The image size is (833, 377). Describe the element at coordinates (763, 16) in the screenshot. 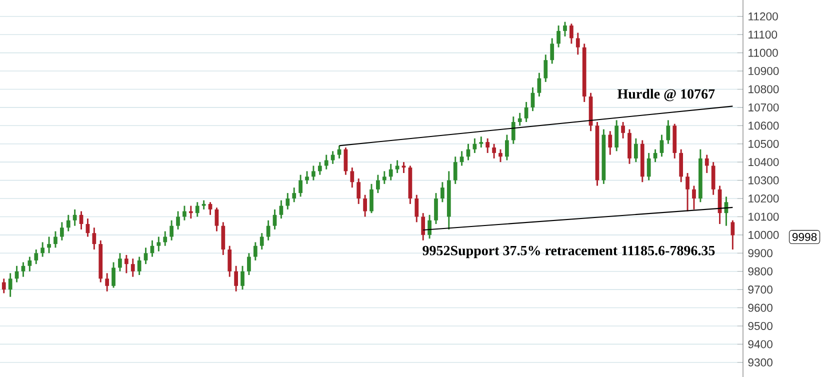

I see `y-tick-label: 11200` at that location.